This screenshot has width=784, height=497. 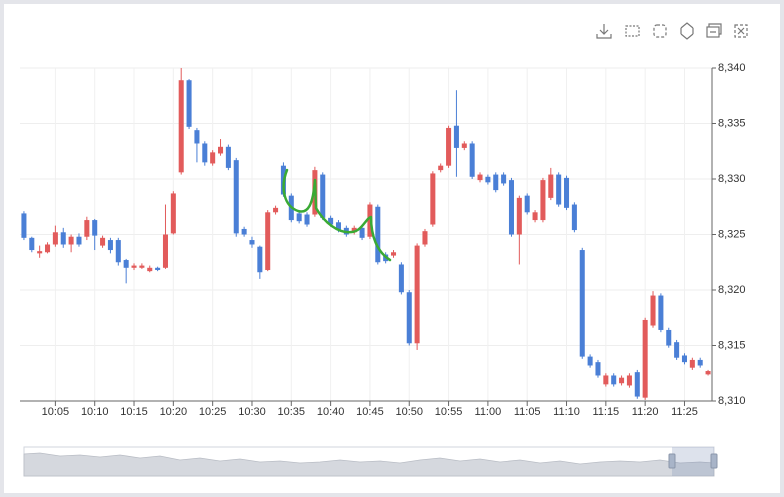 I want to click on zoom-handle-right, so click(x=714, y=461).